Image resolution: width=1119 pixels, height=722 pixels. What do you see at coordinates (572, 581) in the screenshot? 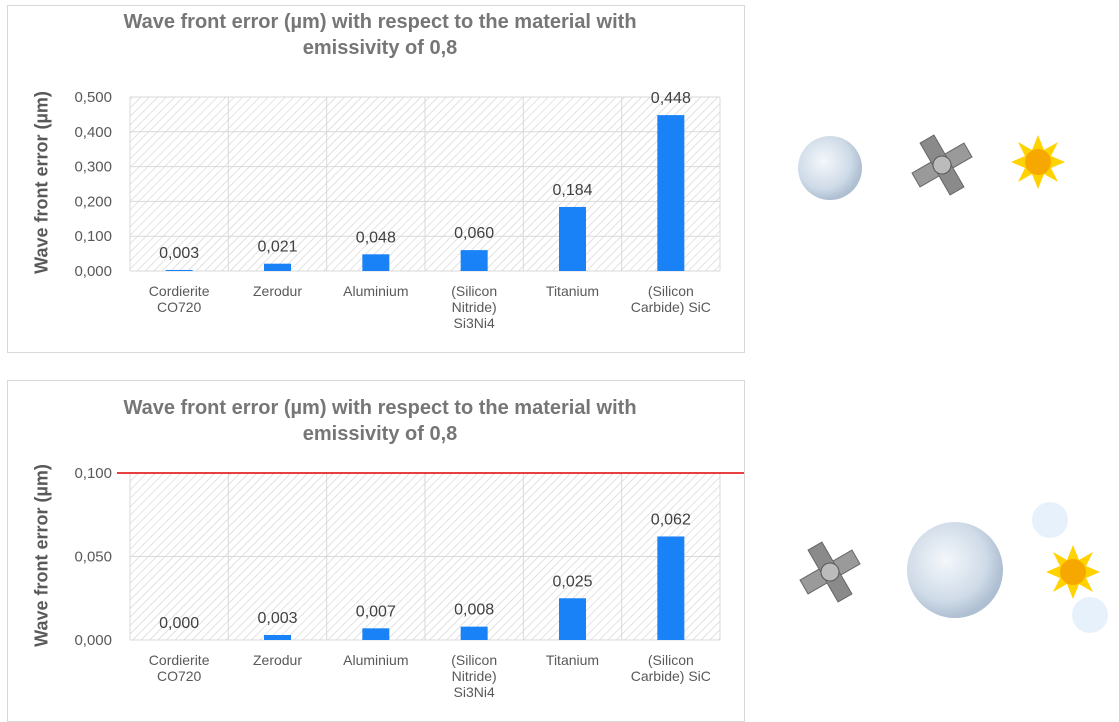
I see `data-label: 0,025` at bounding box center [572, 581].